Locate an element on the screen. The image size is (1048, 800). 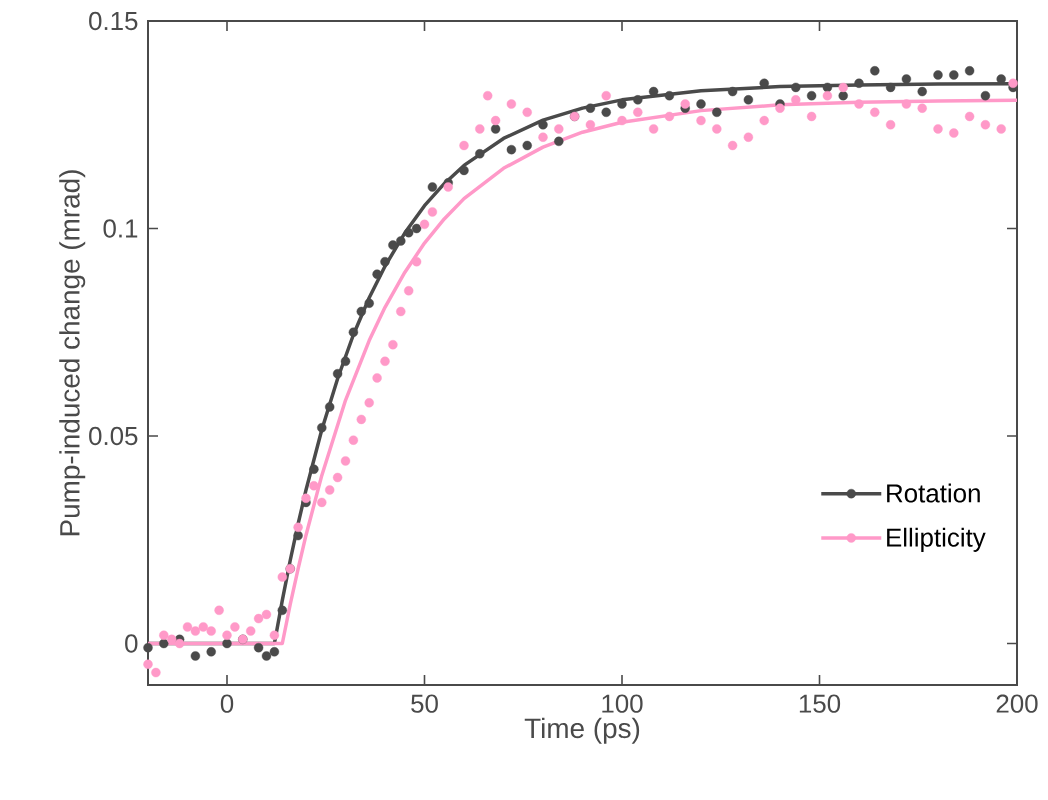
x-tick-label: 150 is located at coordinates (820, 703).